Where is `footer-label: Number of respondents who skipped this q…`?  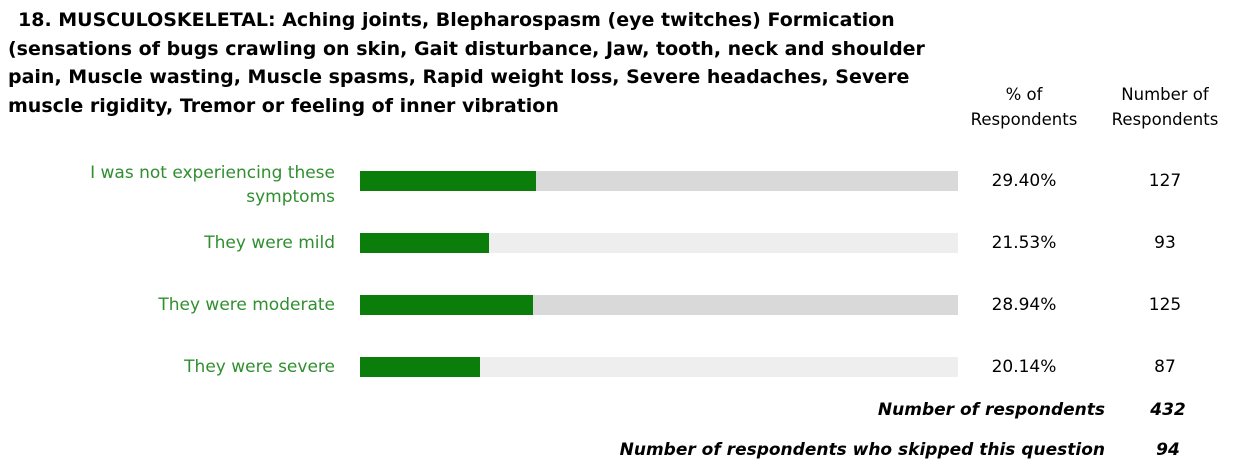 footer-label: Number of respondents who skipped this q… is located at coordinates (862, 450).